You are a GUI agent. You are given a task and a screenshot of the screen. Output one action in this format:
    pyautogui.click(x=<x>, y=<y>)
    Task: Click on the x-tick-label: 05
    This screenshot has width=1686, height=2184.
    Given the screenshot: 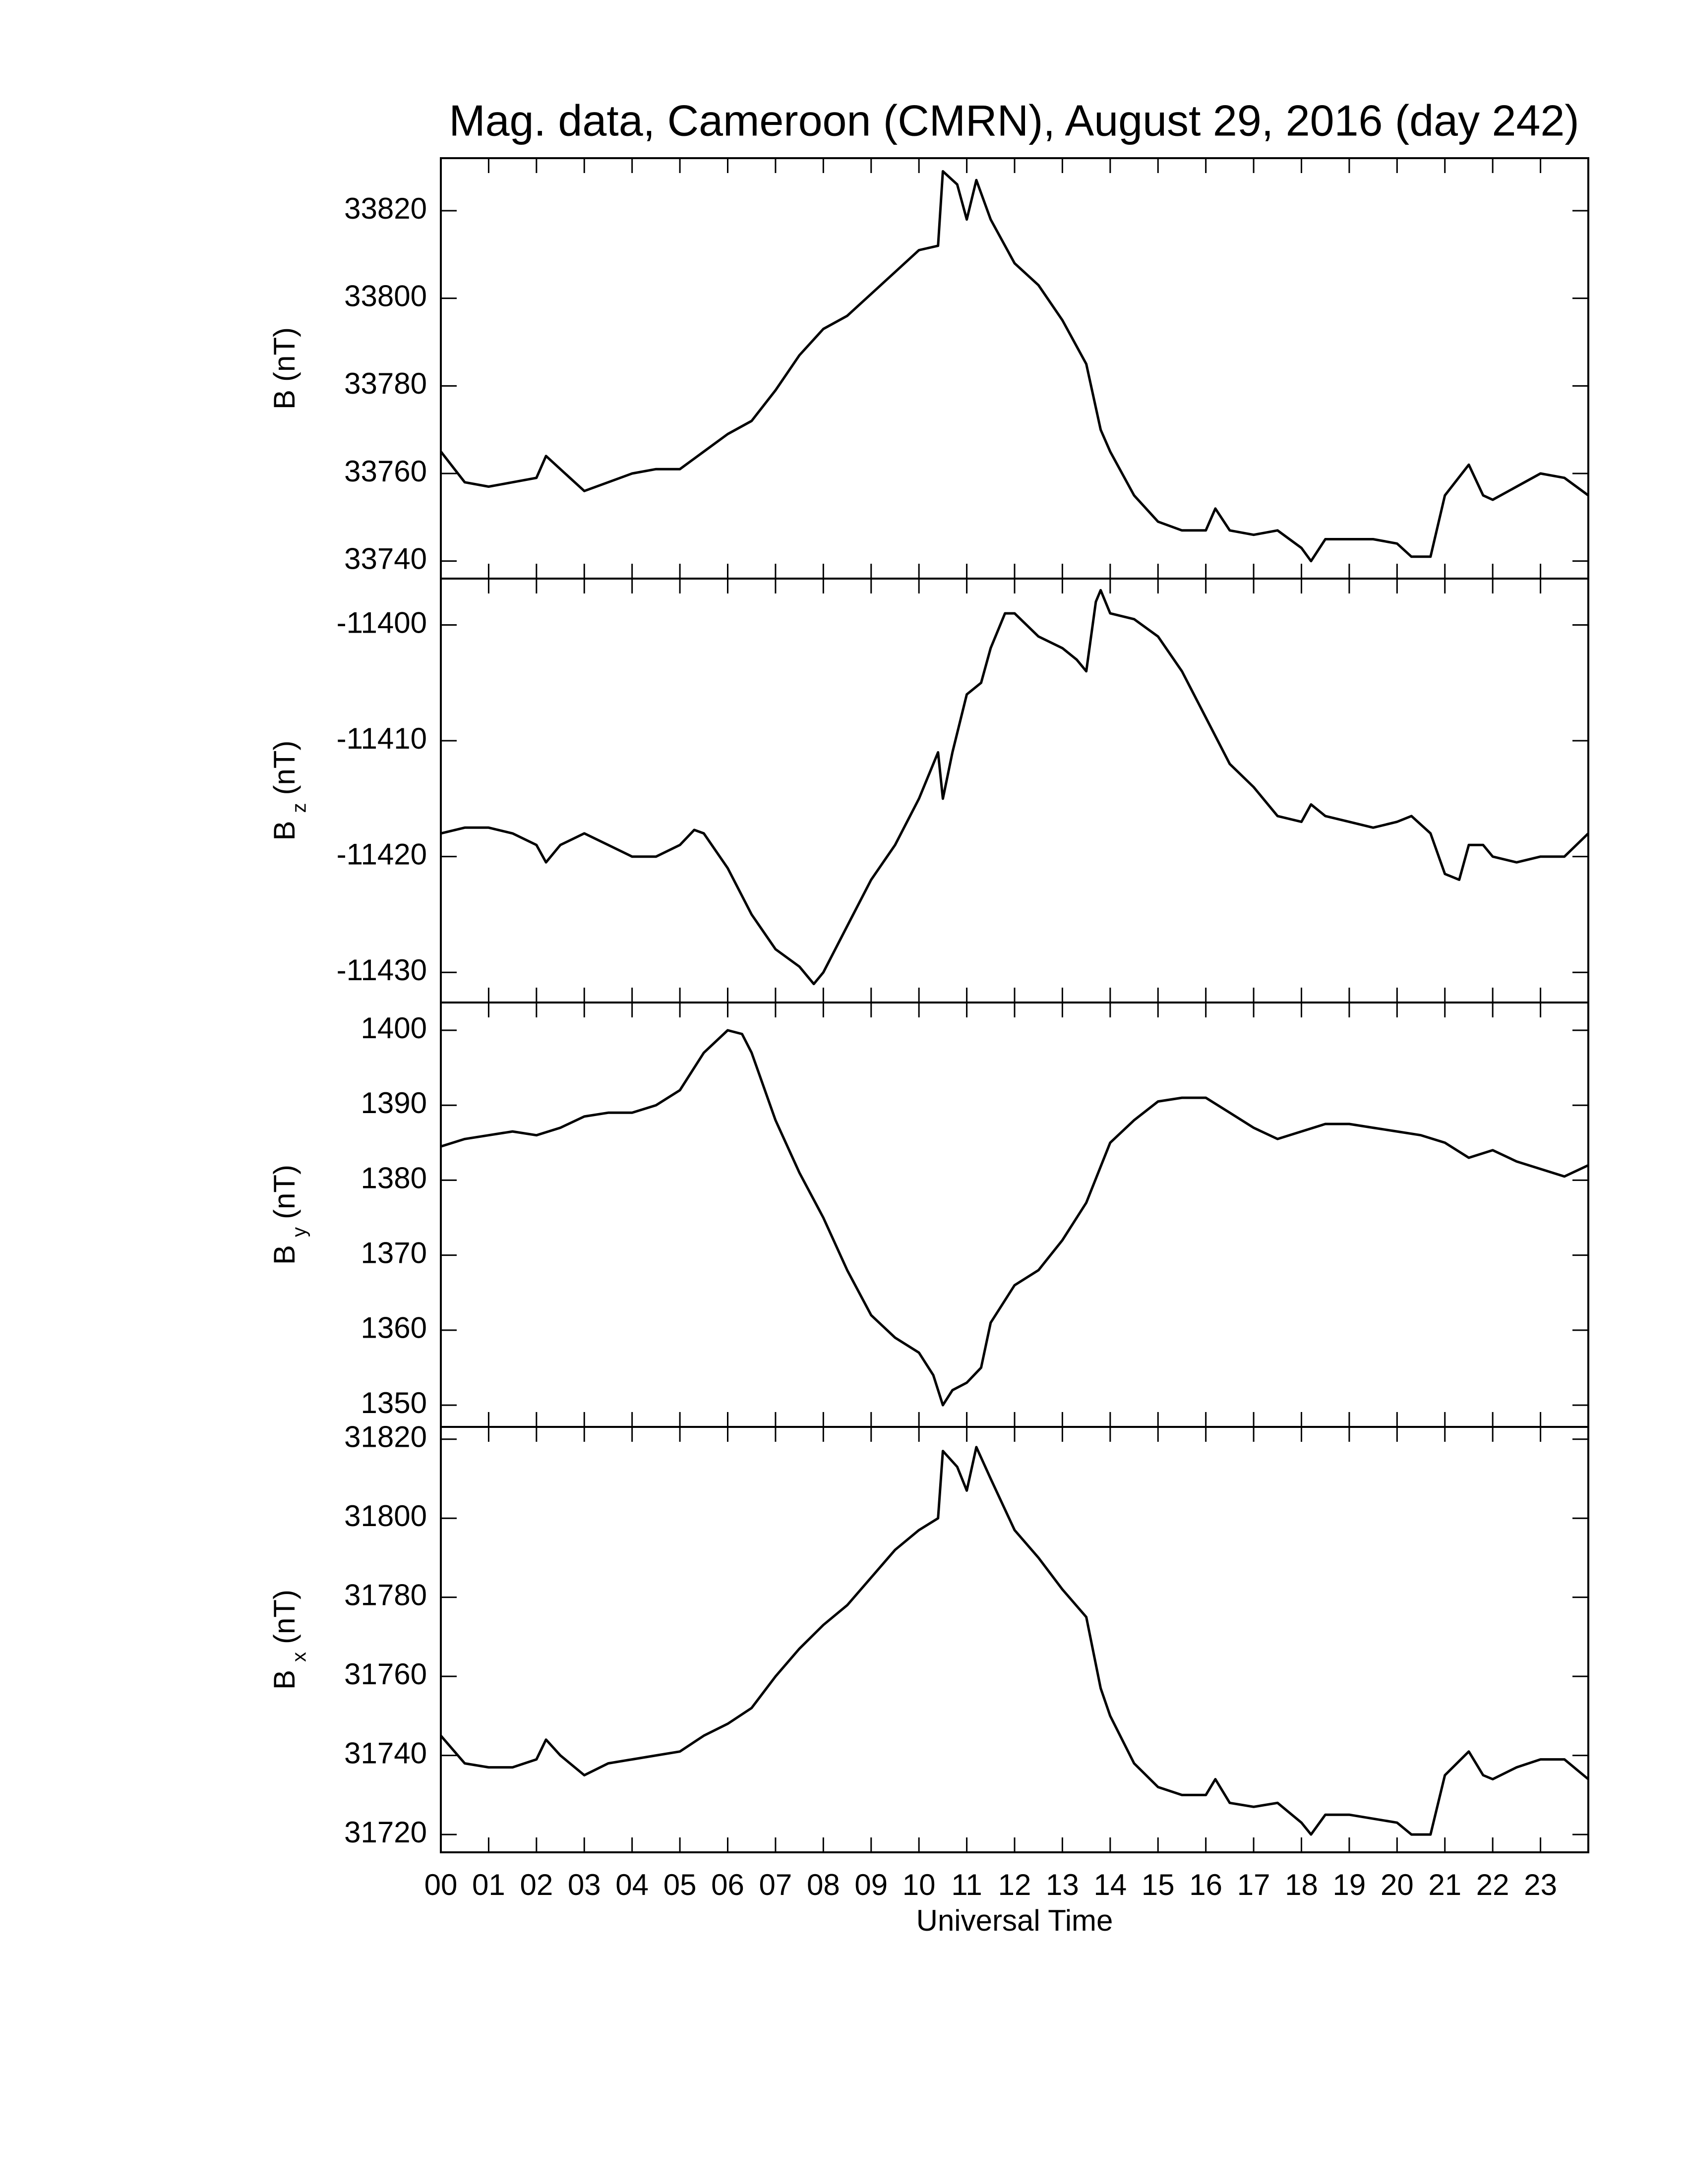 What is the action you would take?
    pyautogui.click(x=680, y=1884)
    